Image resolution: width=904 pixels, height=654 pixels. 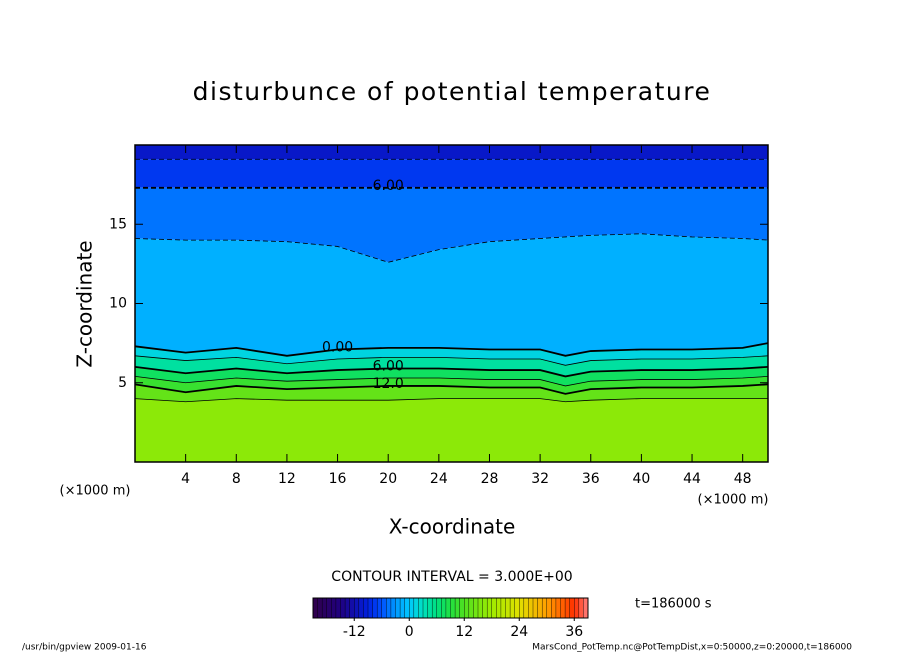 I want to click on colorbar-tick-label: 12, so click(x=464, y=632).